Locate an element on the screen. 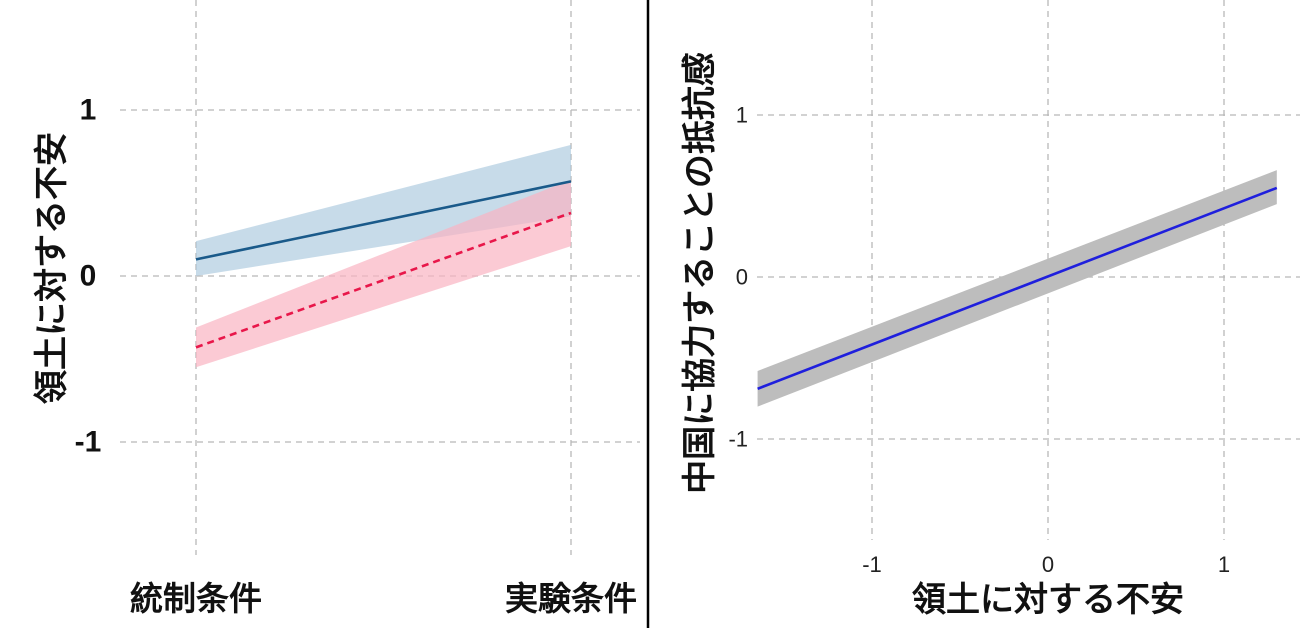 Image resolution: width=1300 pixels, height=628 pixels. right-y-tick-label: 1 is located at coordinates (742, 115).